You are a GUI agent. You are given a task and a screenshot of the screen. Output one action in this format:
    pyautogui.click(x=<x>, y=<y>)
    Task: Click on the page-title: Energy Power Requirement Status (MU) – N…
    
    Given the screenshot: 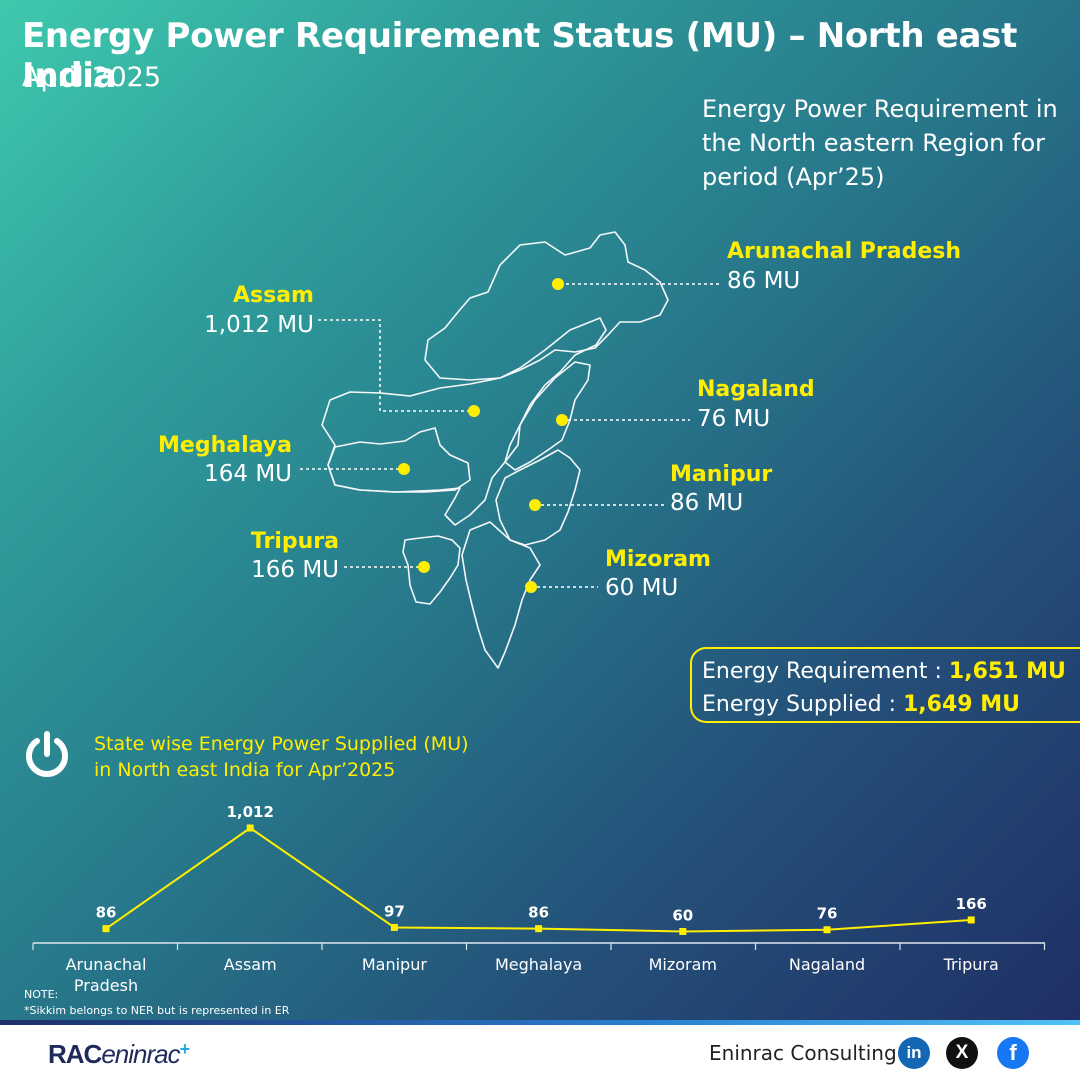 What is the action you would take?
    pyautogui.click(x=520, y=56)
    